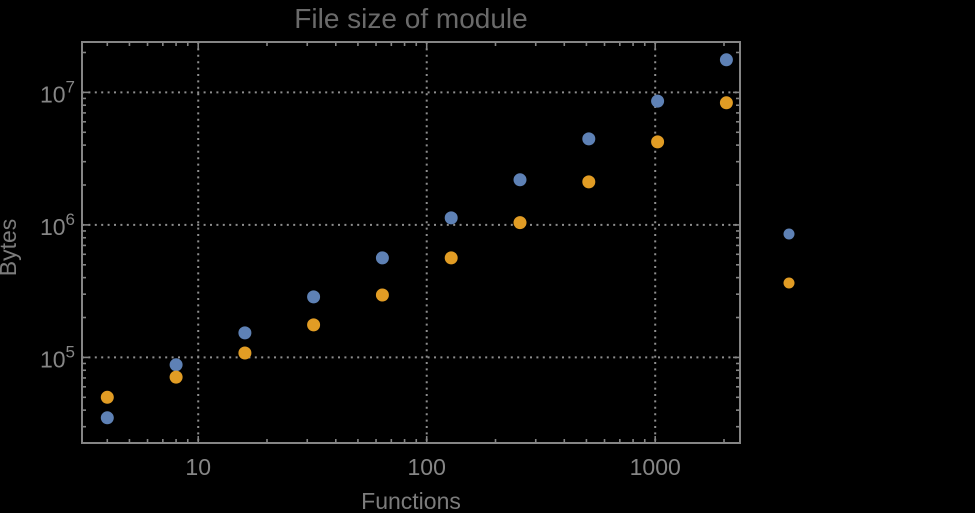 Image resolution: width=975 pixels, height=513 pixels. Describe the element at coordinates (176, 377) in the screenshot. I see `point-series-2-x8` at that location.